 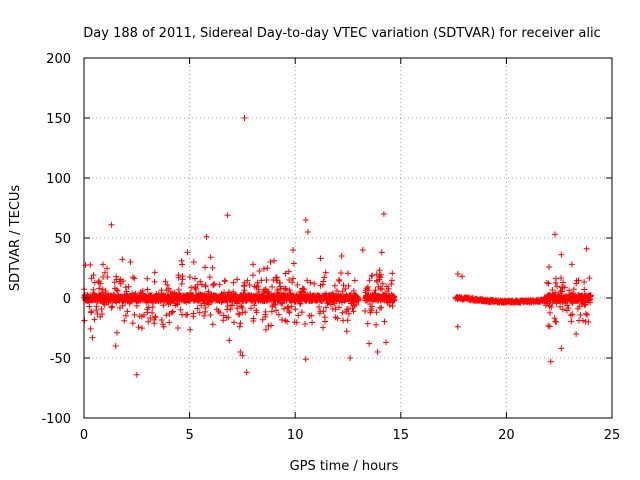 What do you see at coordinates (56, 239) in the screenshot?
I see `y-axis-tick-labels: -100 -50 0 50 100 150 200` at bounding box center [56, 239].